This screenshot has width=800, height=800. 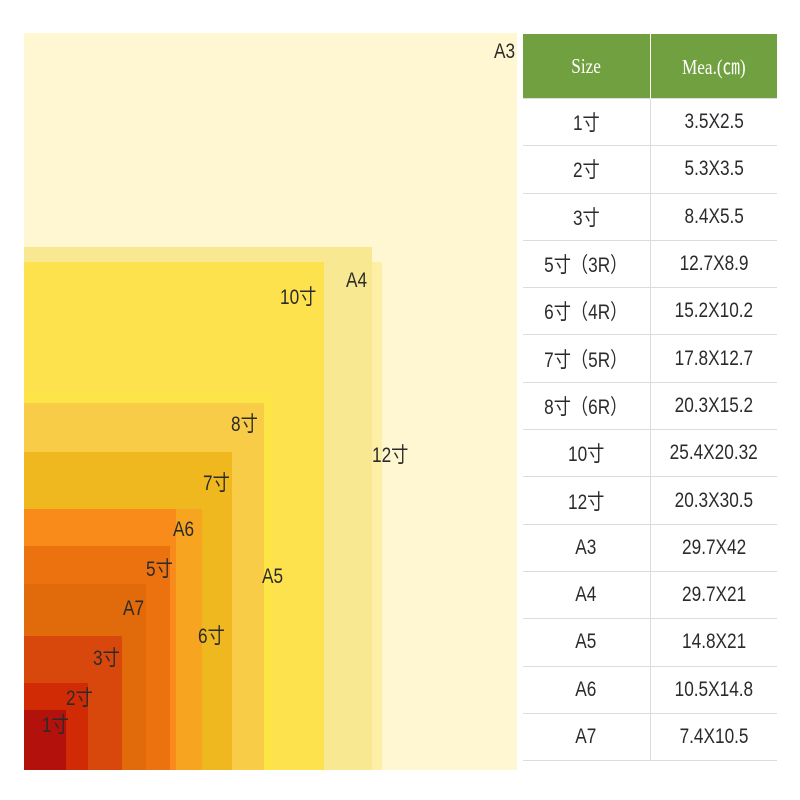 I want to click on label-5cun: 5寸, so click(x=159, y=569).